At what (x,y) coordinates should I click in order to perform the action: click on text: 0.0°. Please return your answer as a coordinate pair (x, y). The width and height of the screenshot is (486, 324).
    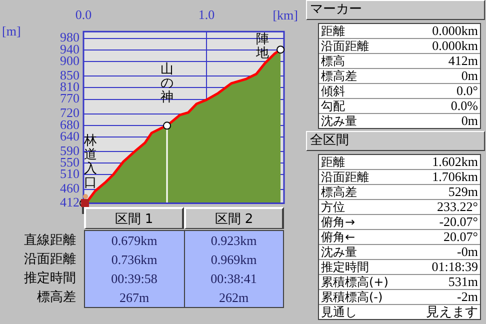
    Looking at the image, I should click on (467, 90).